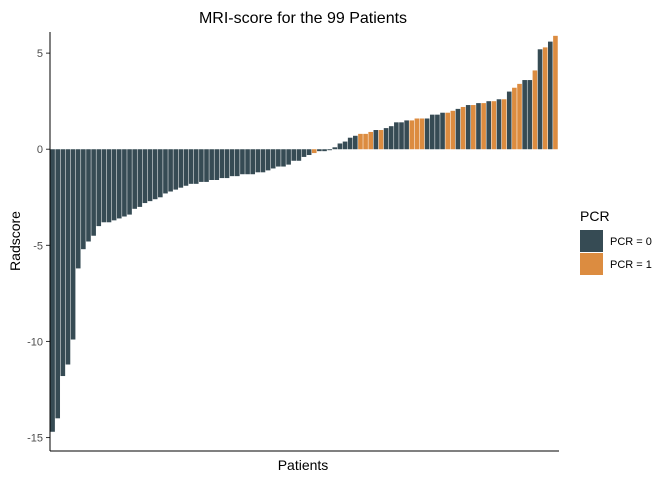 Image resolution: width=672 pixels, height=480 pixels. What do you see at coordinates (303, 18) in the screenshot?
I see `chart-title: MRI-score for the 99 Patients` at bounding box center [303, 18].